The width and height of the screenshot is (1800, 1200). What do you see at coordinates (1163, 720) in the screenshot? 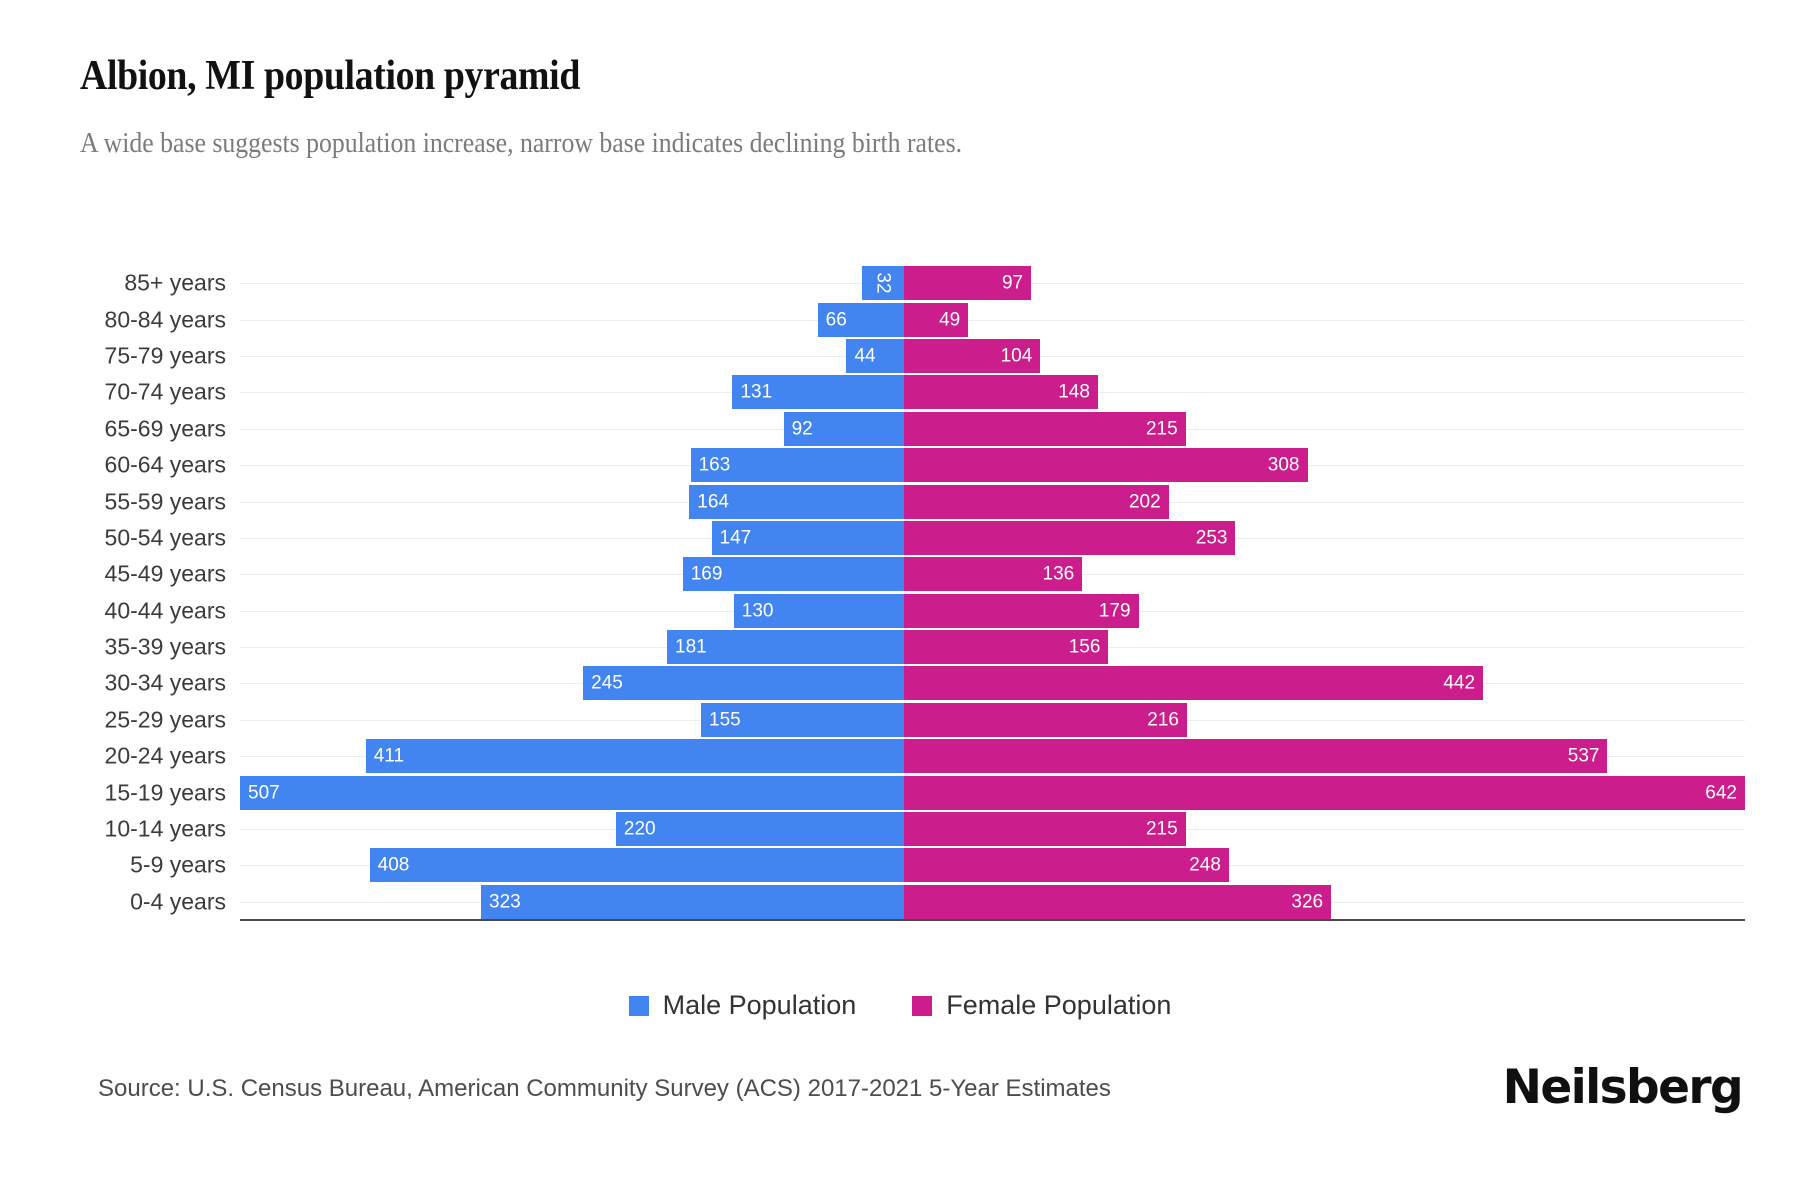
I see `bar-value-female: 216` at bounding box center [1163, 720].